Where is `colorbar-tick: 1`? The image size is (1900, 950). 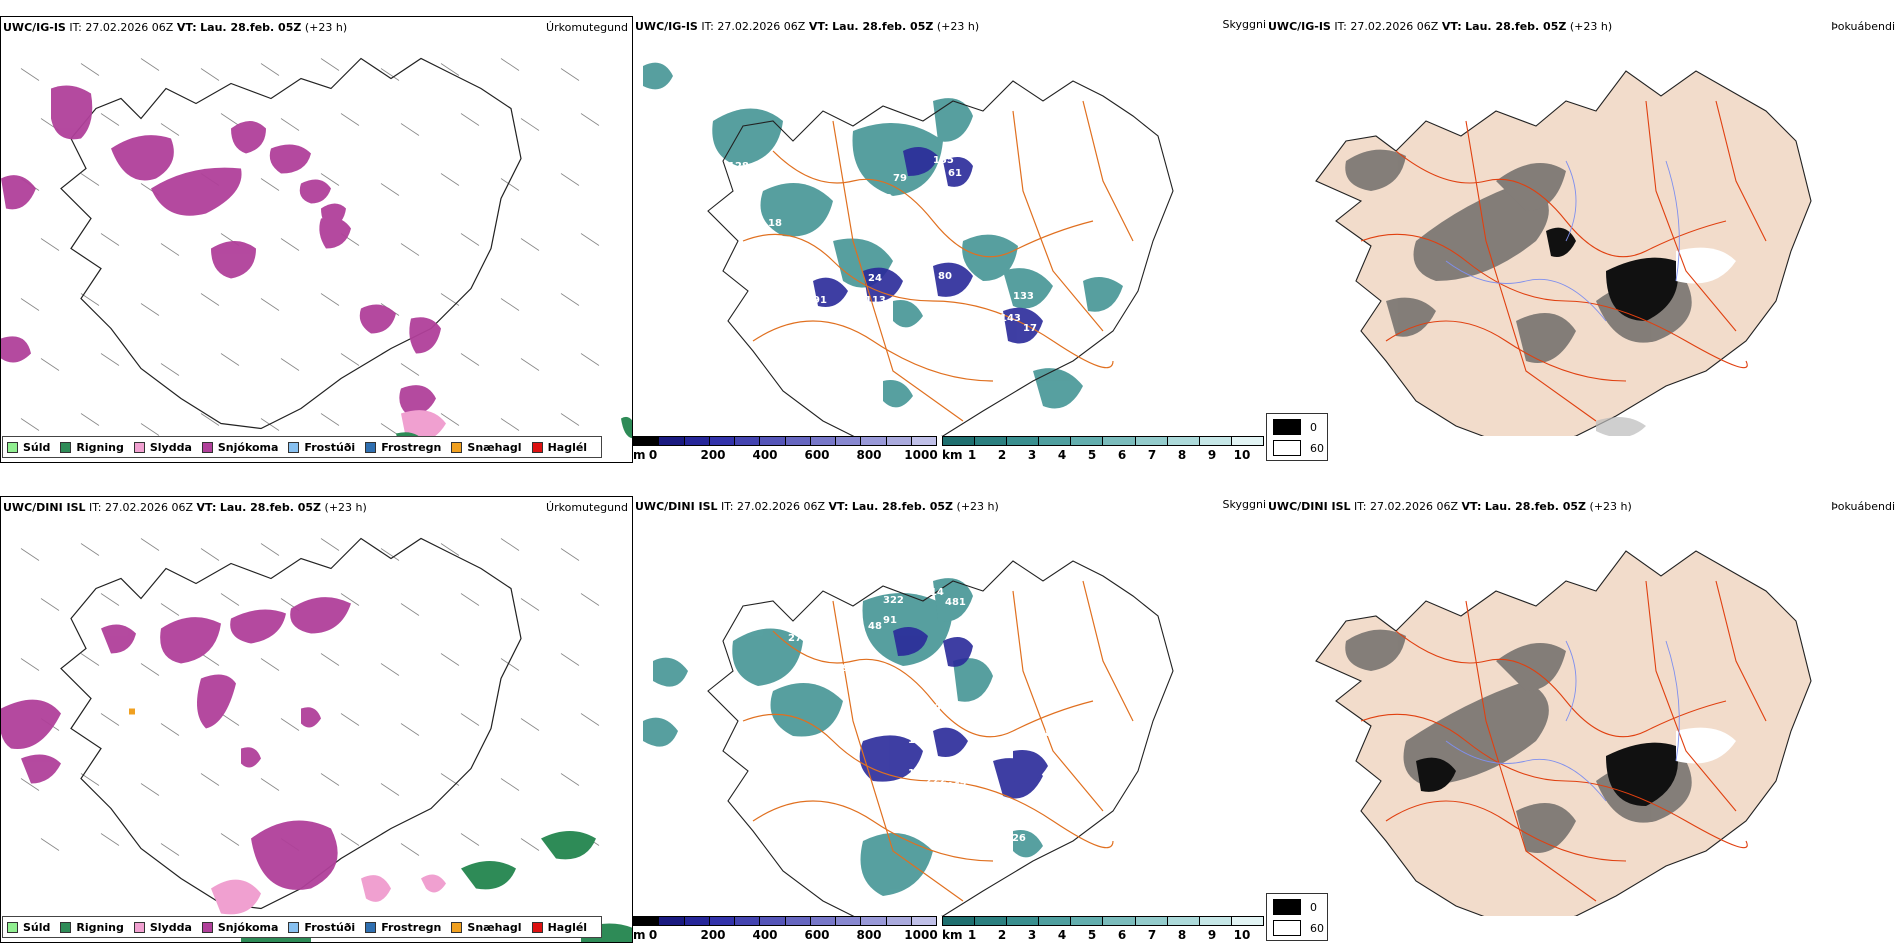 colorbar-tick: 1 is located at coordinates (972, 455).